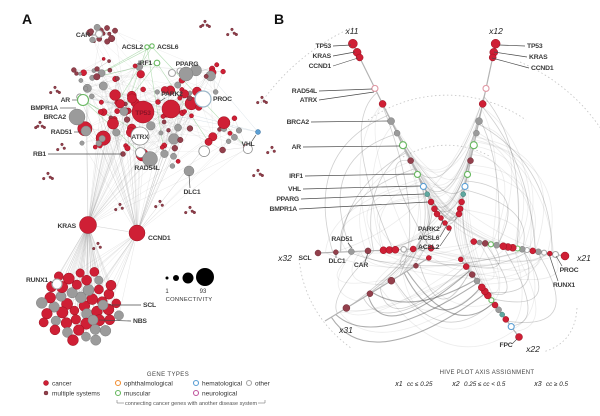  What do you see at coordinates (189, 300) in the screenshot?
I see `connectivity-title: CONNECTIVITY` at bounding box center [189, 300].